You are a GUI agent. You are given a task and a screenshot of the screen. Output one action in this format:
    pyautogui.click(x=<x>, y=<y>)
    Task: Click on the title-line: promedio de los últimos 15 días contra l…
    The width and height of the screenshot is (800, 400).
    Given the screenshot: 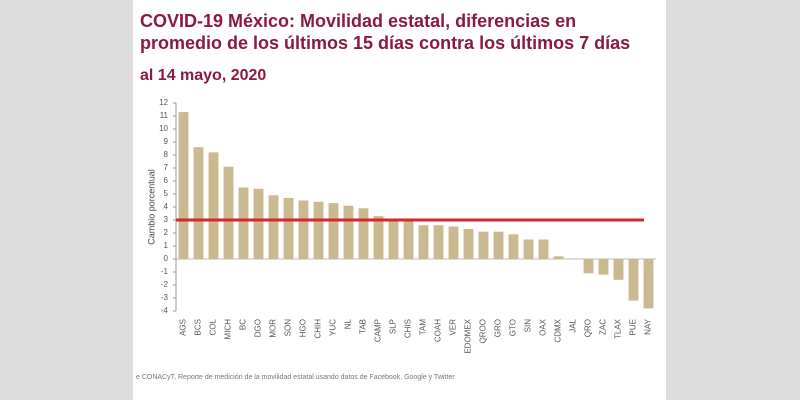 What is the action you would take?
    pyautogui.click(x=385, y=43)
    